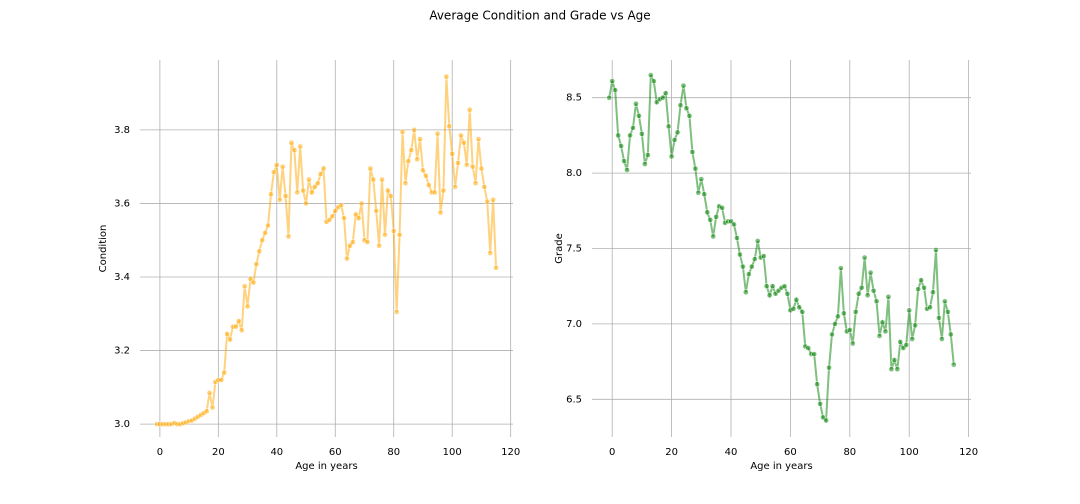 Image resolution: width=1080 pixels, height=504 pixels. What do you see at coordinates (559, 248) in the screenshot?
I see `y-axis-label: Grade` at bounding box center [559, 248].